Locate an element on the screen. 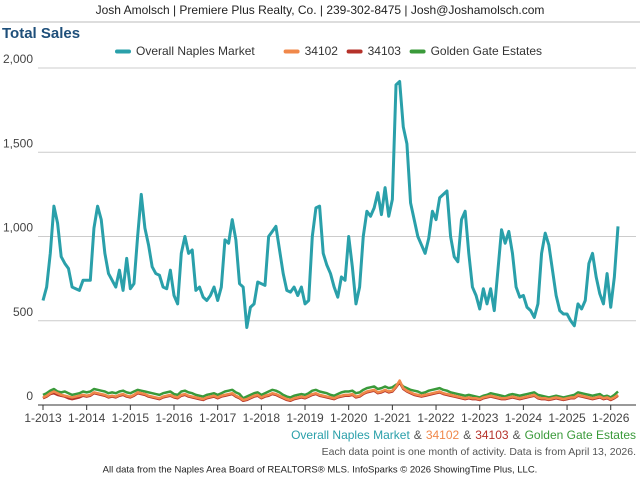 The width and height of the screenshot is (640, 485). chart-title: Total Sales is located at coordinates (41, 33).